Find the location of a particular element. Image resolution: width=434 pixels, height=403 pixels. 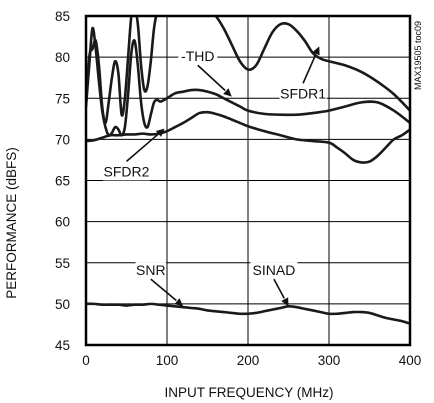

y-axis-title: PERFORMANCE (dBFS) is located at coordinates (11, 223).